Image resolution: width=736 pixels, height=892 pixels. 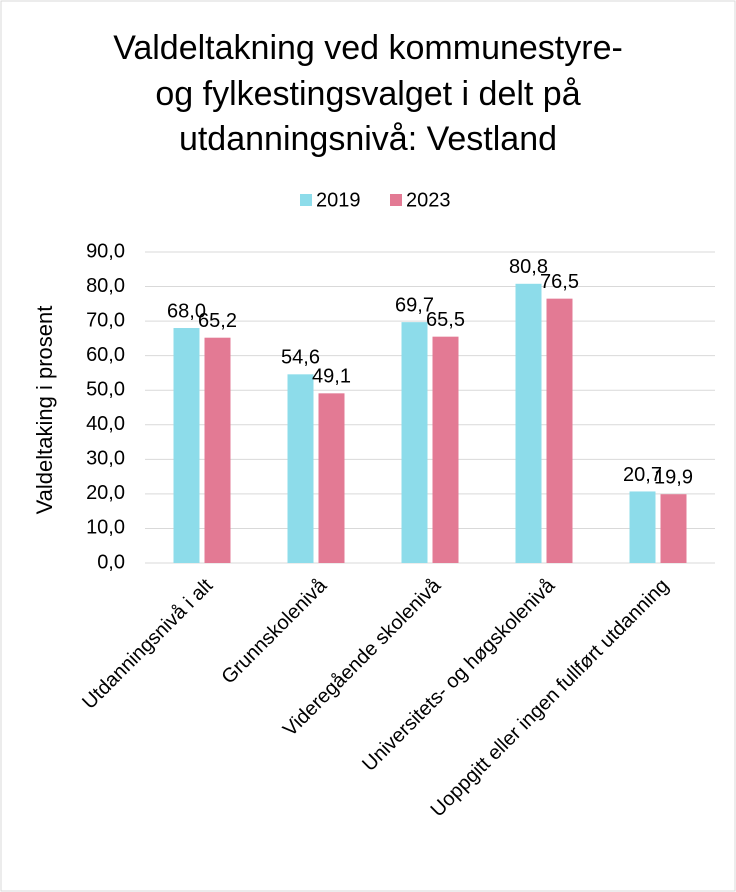 What do you see at coordinates (528, 267) in the screenshot?
I see `value-label: 80,8` at bounding box center [528, 267].